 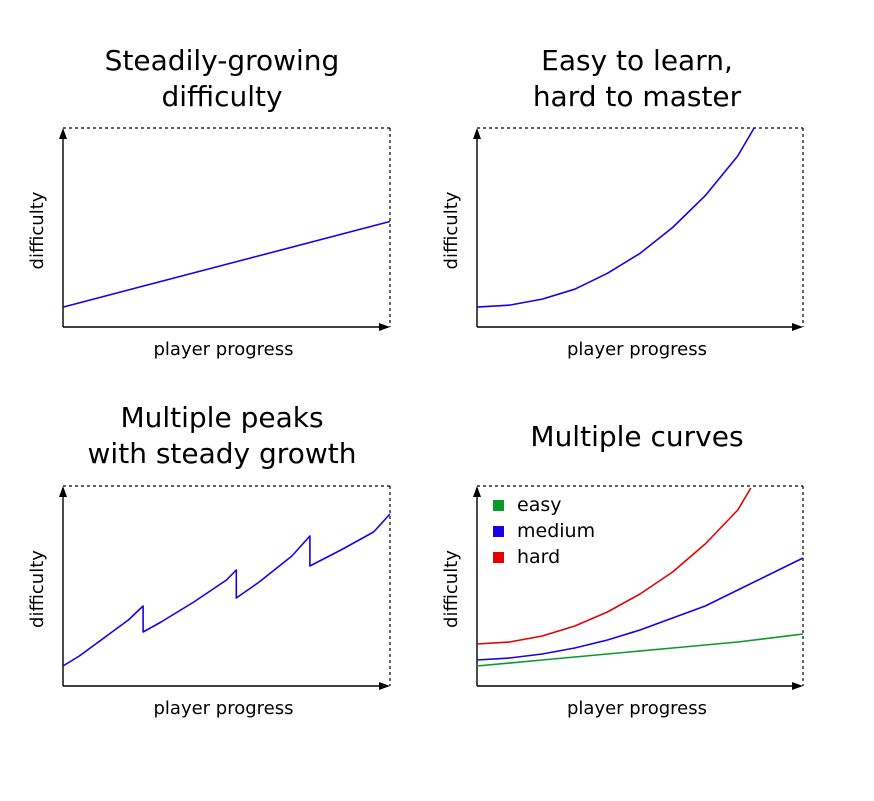 I want to click on series-line-hard, so click(x=614, y=566).